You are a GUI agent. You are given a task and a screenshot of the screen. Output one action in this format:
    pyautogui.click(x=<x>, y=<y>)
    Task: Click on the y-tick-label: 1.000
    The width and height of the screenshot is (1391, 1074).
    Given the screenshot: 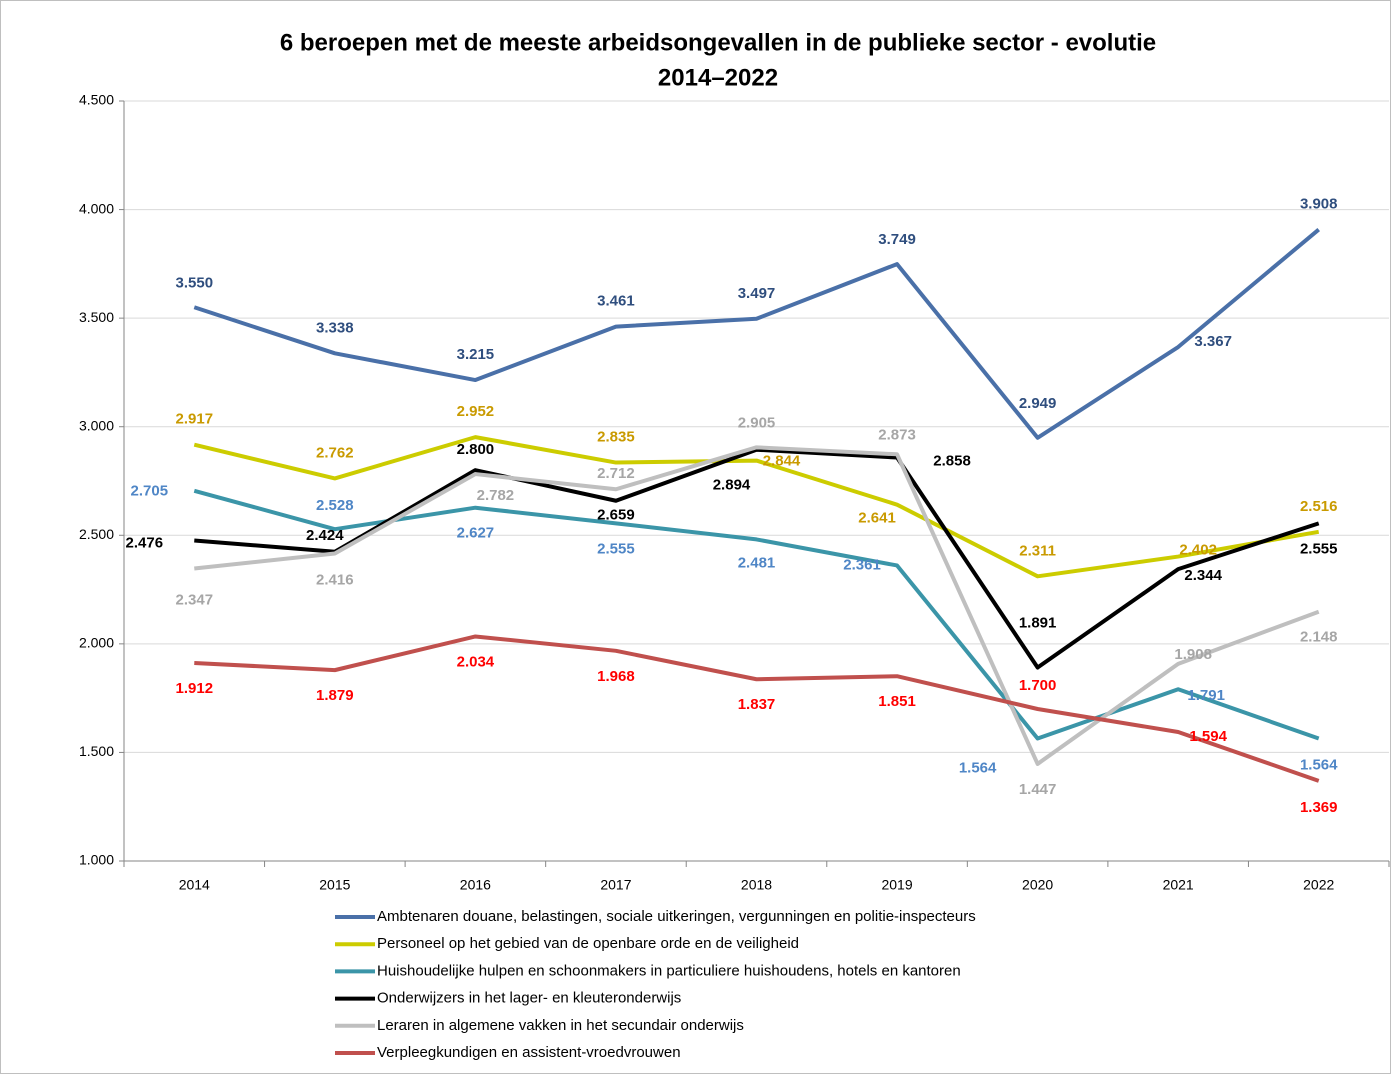 What is the action you would take?
    pyautogui.click(x=96, y=860)
    